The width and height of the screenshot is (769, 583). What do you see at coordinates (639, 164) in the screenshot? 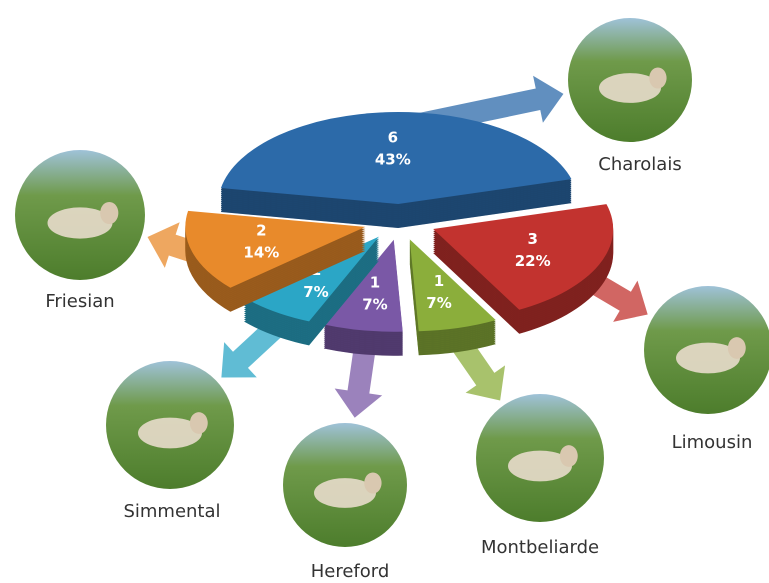
I see `breed-label: Charolais` at bounding box center [639, 164].